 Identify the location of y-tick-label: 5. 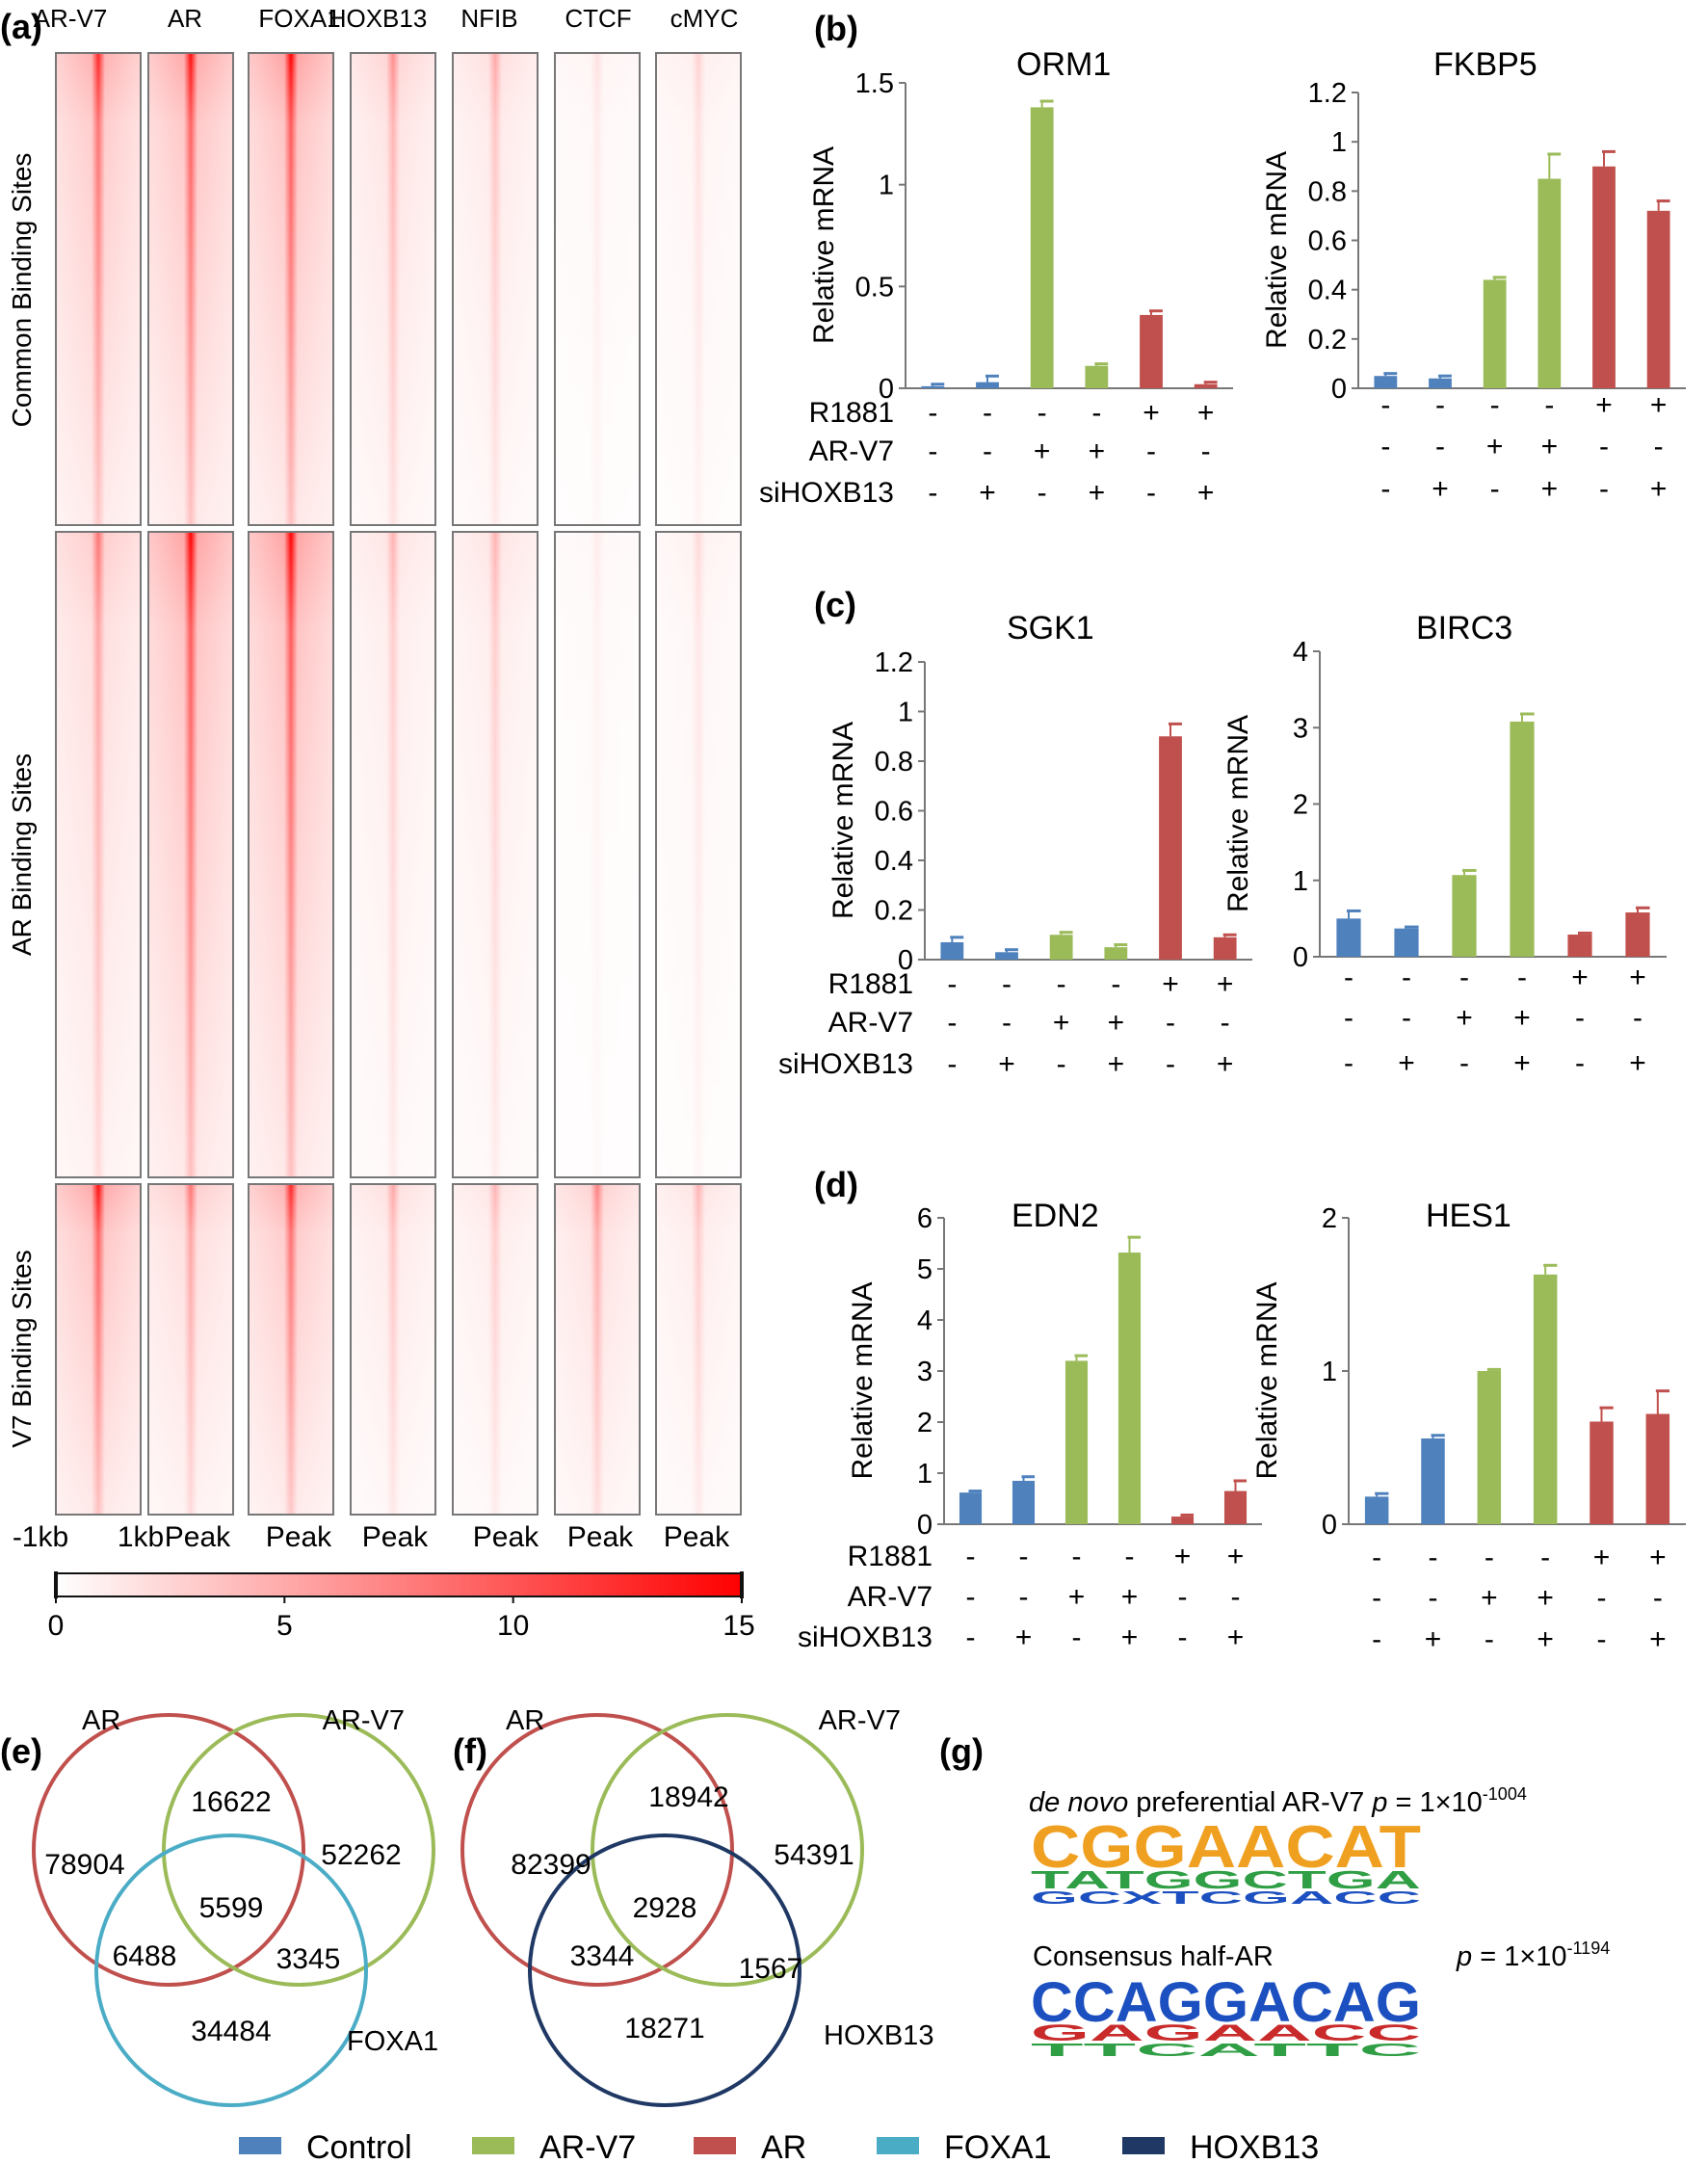
(925, 1269).